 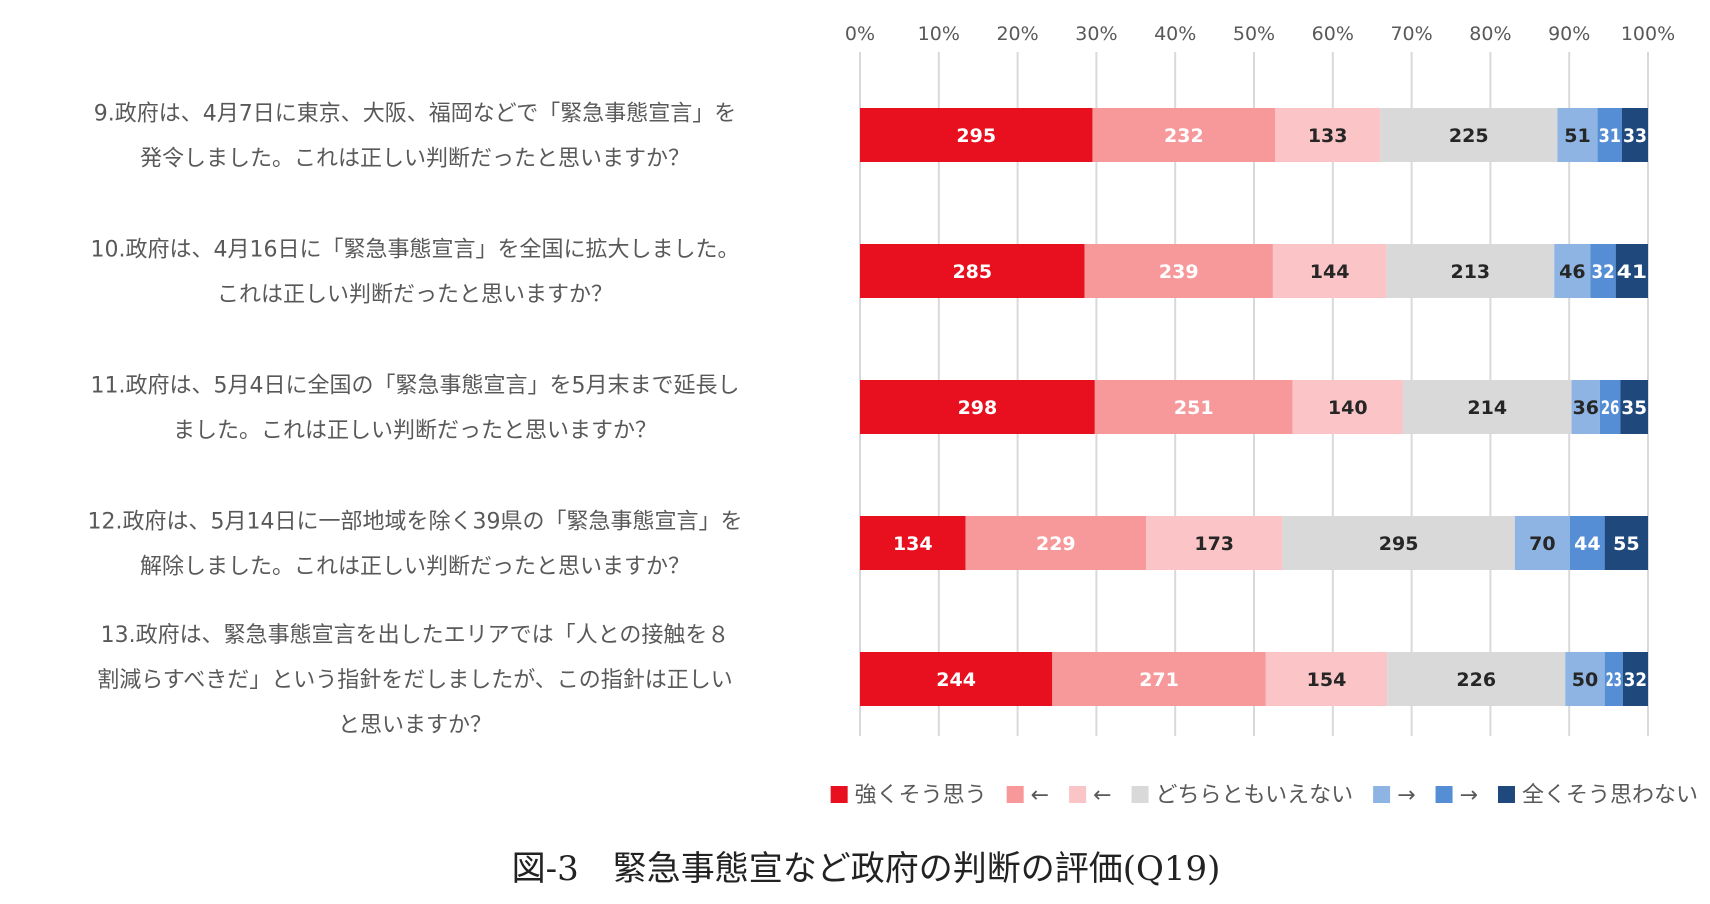 I want to click on legend-item: 強くそう思う, so click(x=908, y=795).